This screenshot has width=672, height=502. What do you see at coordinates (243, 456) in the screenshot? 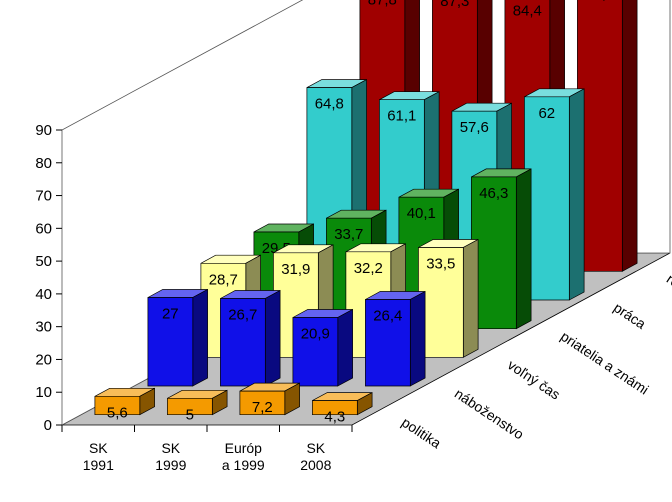
I see `x-category-label: Európ a 1999` at bounding box center [243, 456].